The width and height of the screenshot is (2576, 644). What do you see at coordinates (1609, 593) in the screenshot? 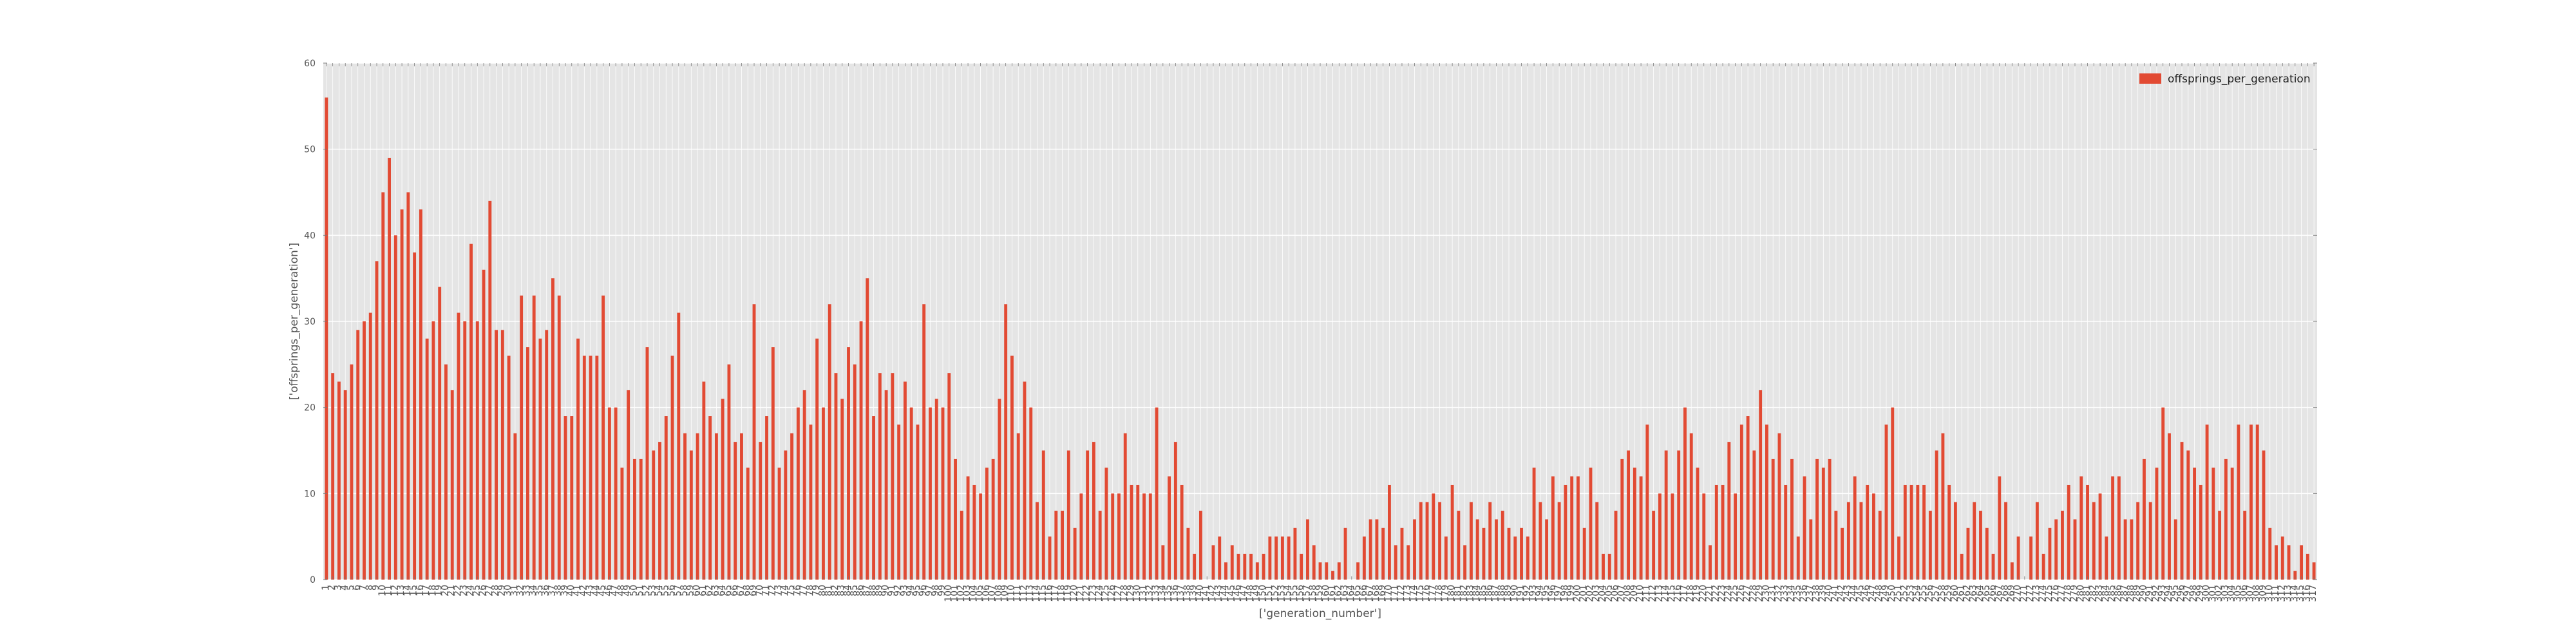
I see `x-tick-label: 205` at bounding box center [1609, 593].